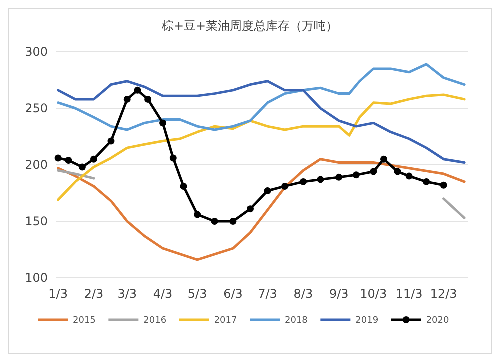  Describe the element at coordinates (128, 294) in the screenshot. I see `x-tick-label: 3/3` at that location.